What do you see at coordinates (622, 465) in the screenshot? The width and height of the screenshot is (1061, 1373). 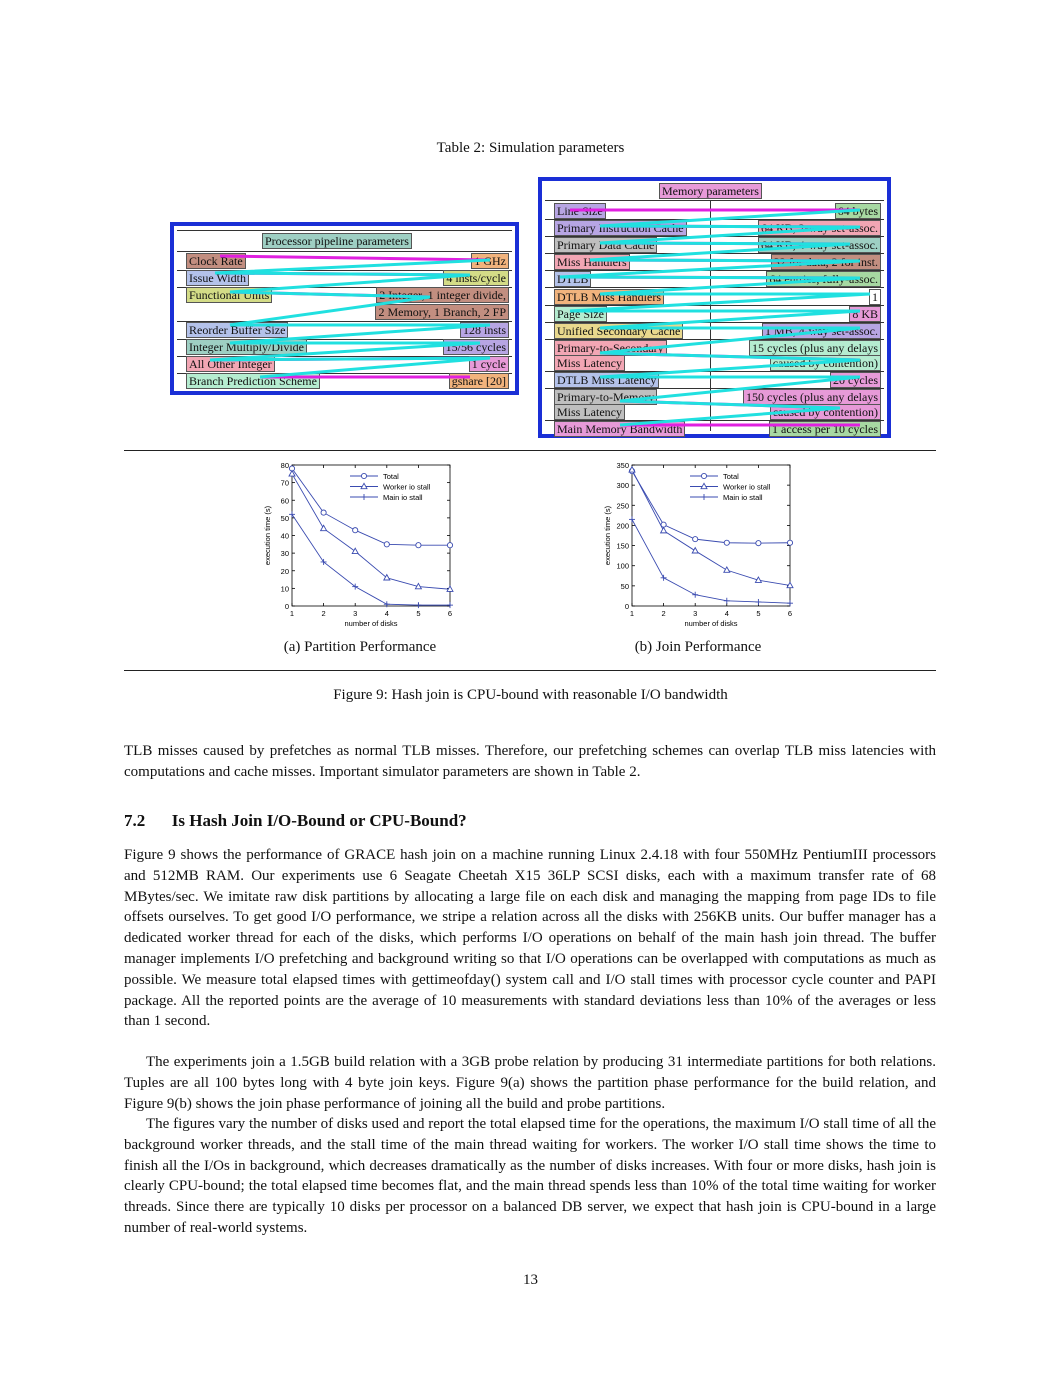 I see `y-tick-label: 350` at bounding box center [622, 465].